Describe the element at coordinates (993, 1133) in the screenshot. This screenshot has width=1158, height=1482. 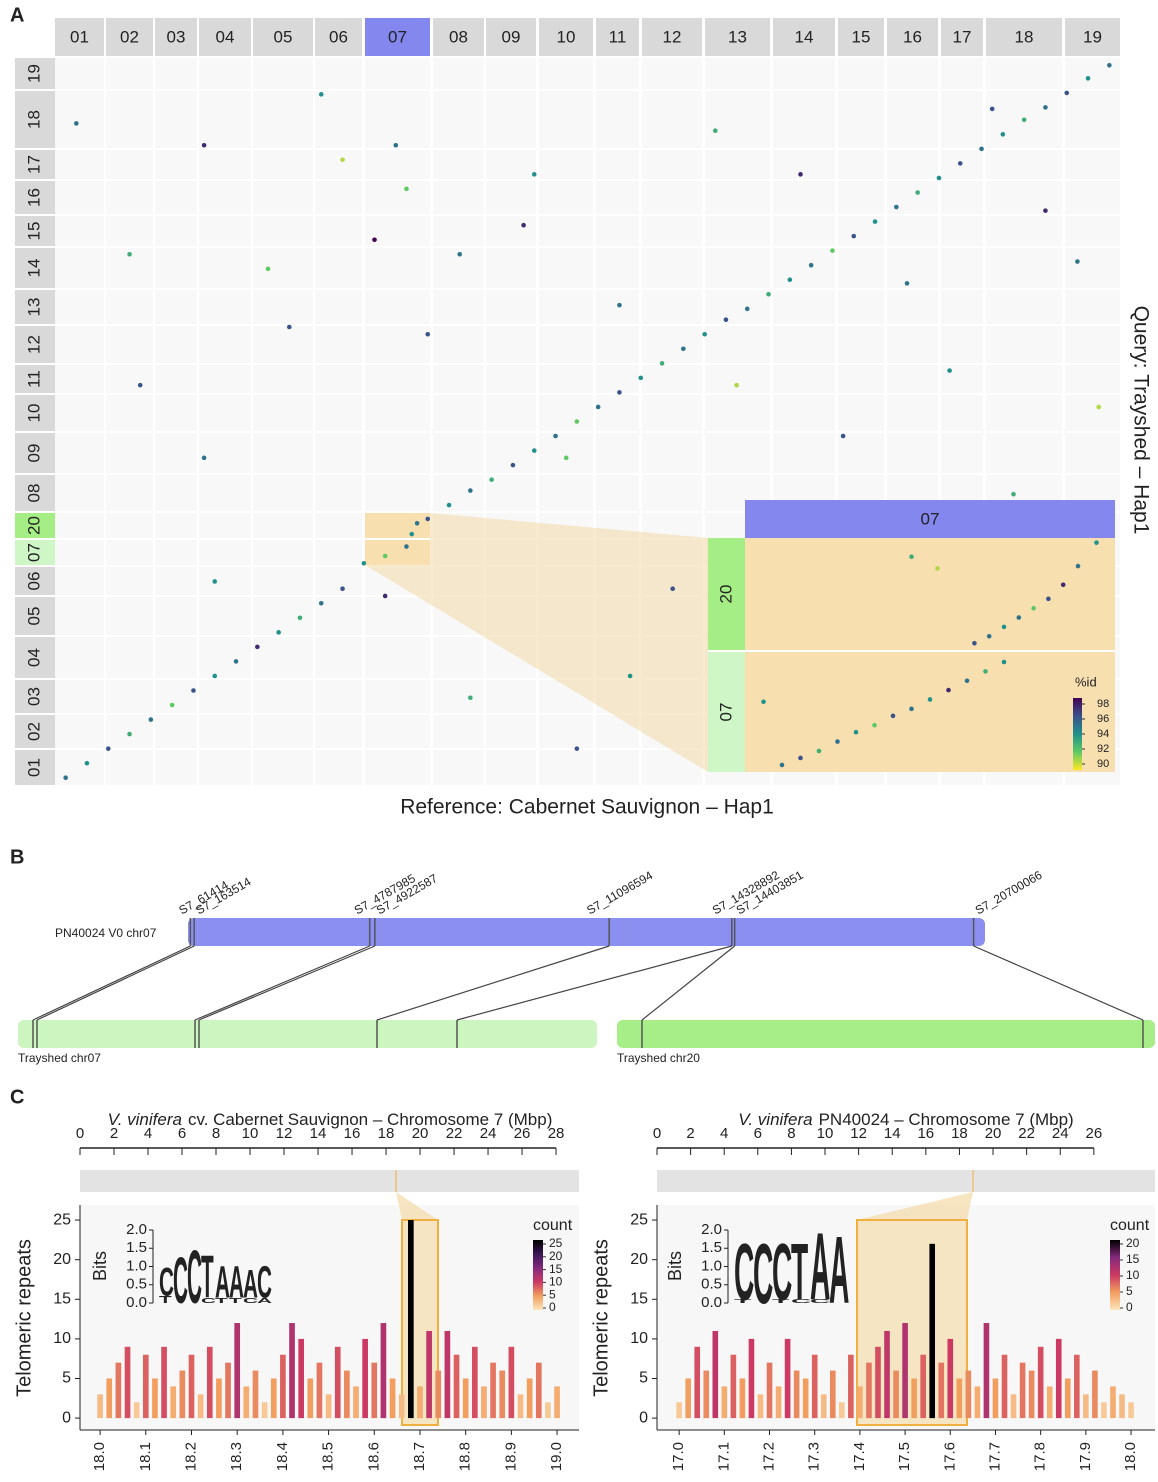
I see `top-tick-label: 20` at that location.